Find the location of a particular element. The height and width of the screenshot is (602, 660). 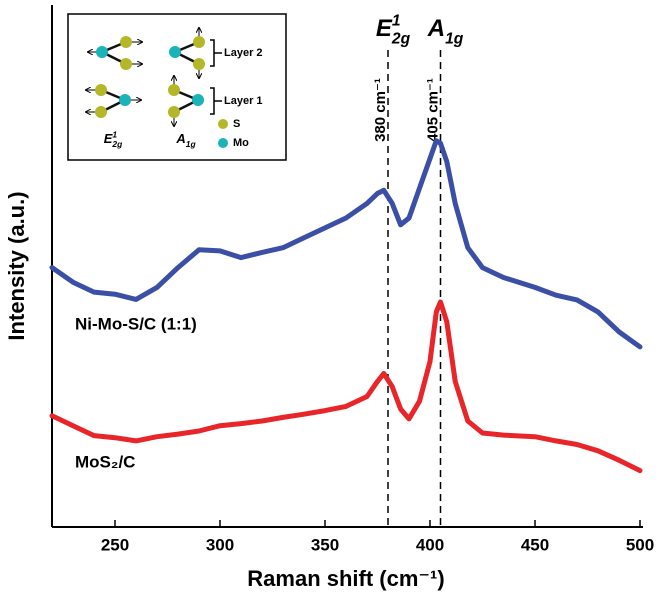

inset-mode-label-base: A is located at coordinates (180, 138).